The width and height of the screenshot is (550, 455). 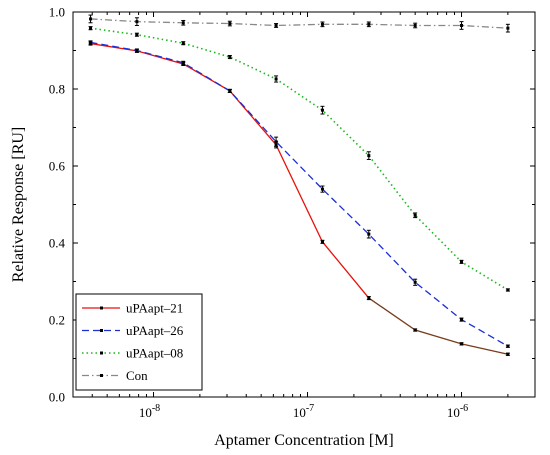 I want to click on y-tick-label: 0.2, so click(x=57, y=320).